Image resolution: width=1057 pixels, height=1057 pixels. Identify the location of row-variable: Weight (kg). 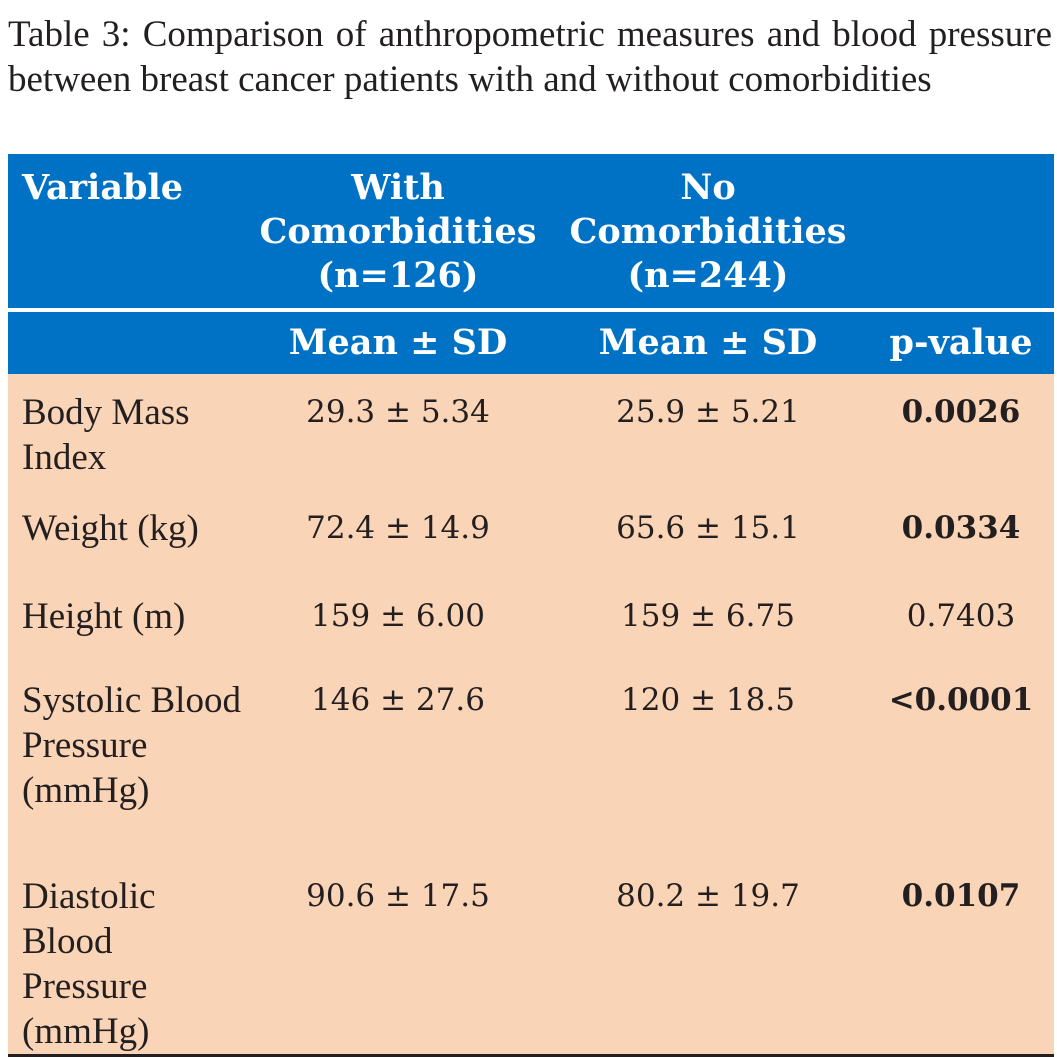
(128, 534).